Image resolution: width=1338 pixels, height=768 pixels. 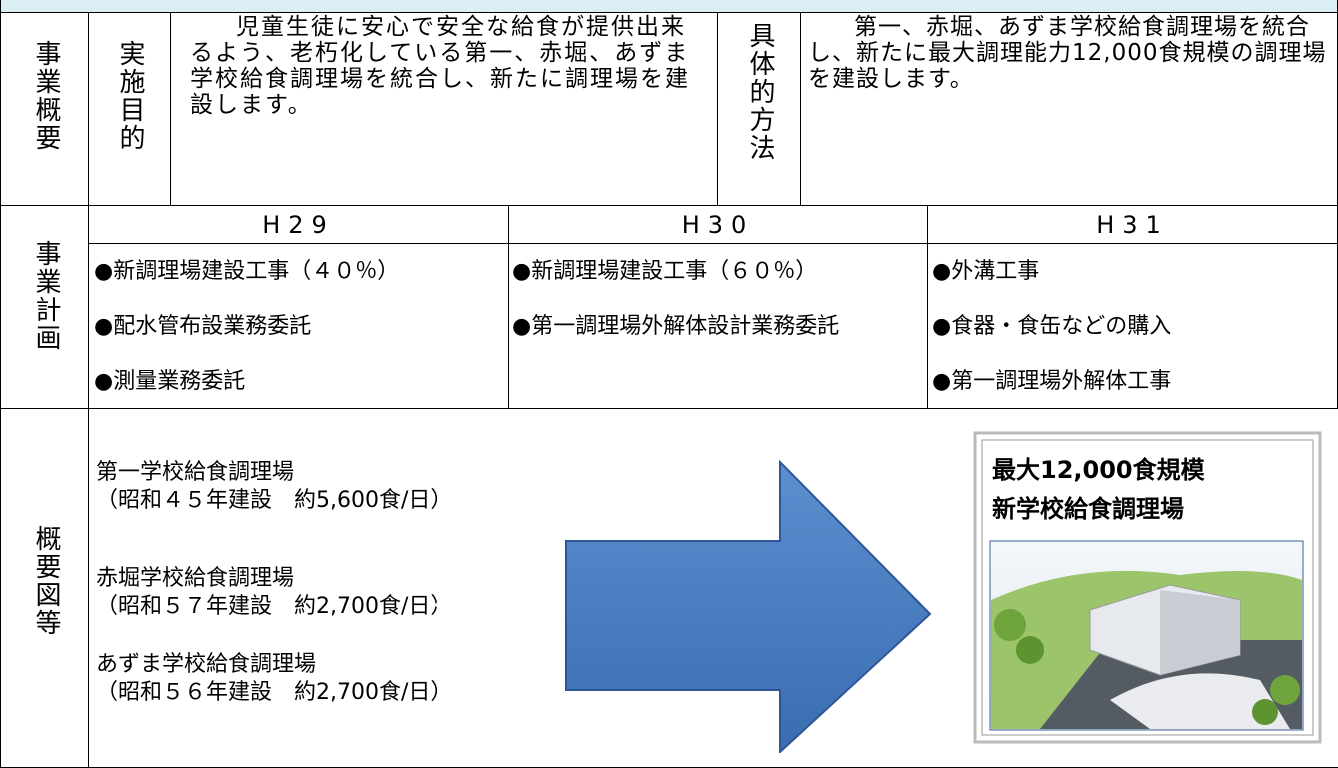 What do you see at coordinates (748, 606) in the screenshot?
I see `arrow` at bounding box center [748, 606].